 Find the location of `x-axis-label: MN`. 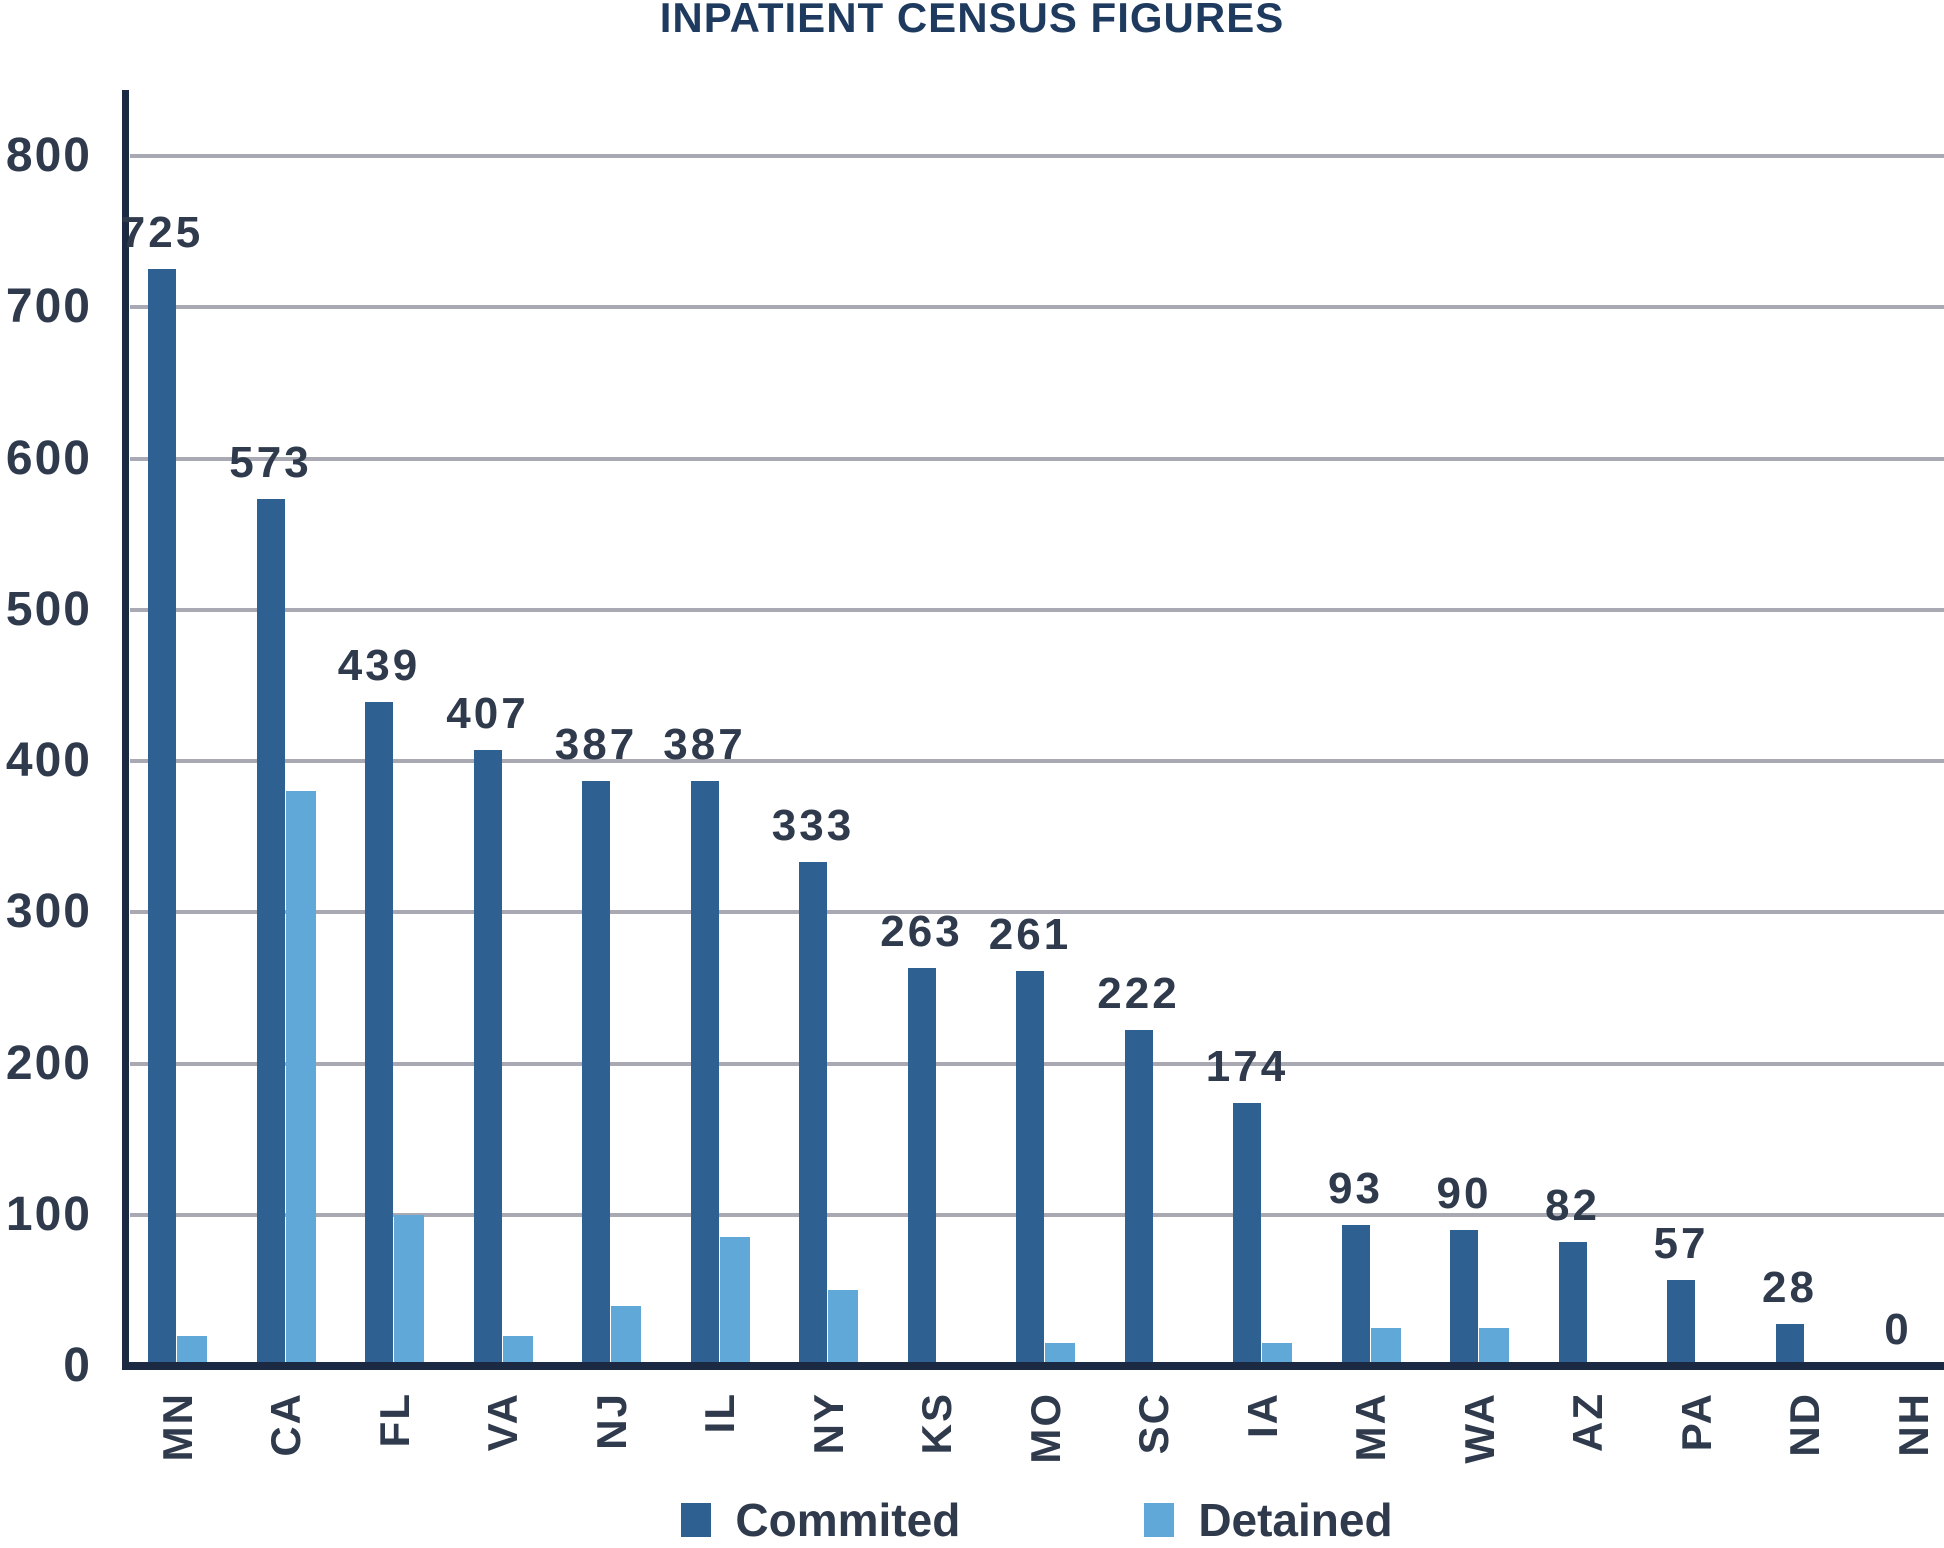

x-axis-label: MN is located at coordinates (177, 1427).